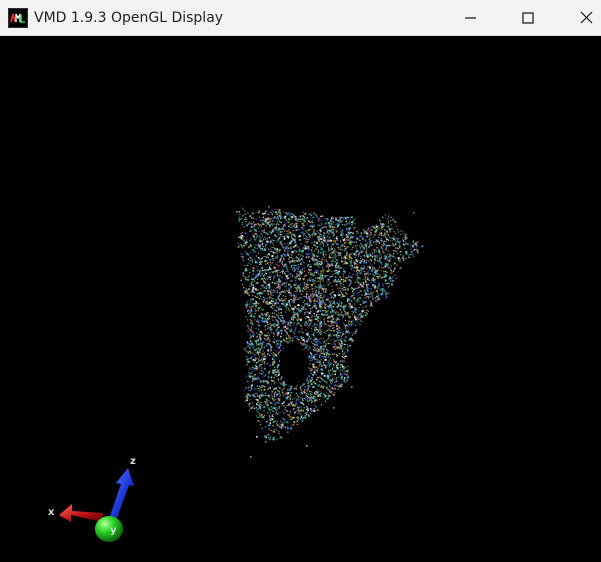  Describe the element at coordinates (122, 493) in the screenshot. I see `z-axis-arrow` at that location.